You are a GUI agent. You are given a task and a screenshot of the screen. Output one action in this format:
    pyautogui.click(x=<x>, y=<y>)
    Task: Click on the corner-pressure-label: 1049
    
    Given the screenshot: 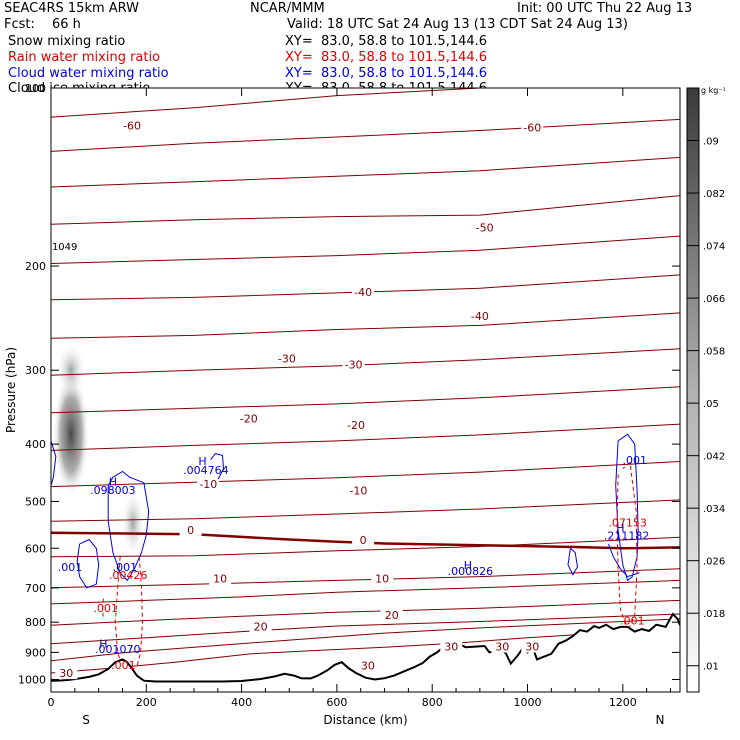 What is the action you would take?
    pyautogui.click(x=64, y=247)
    